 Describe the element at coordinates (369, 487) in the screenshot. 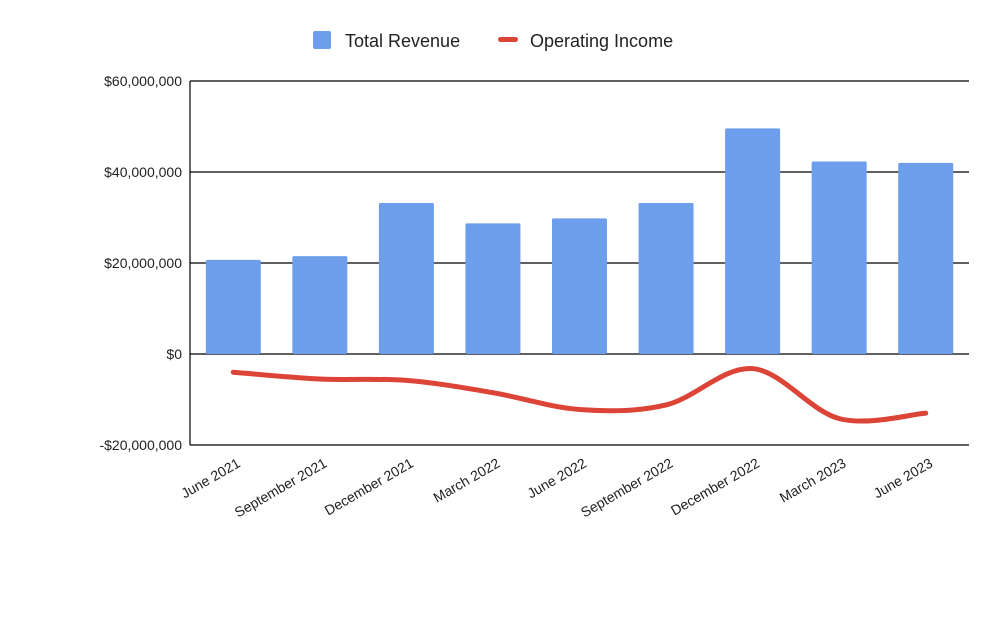

I see `x-tick-label: December 2021` at that location.